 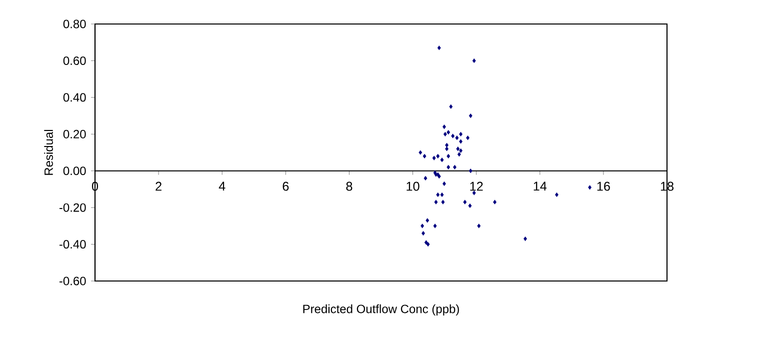 What do you see at coordinates (74, 134) in the screenshot?
I see `y-tick-label: 0.20` at bounding box center [74, 134].